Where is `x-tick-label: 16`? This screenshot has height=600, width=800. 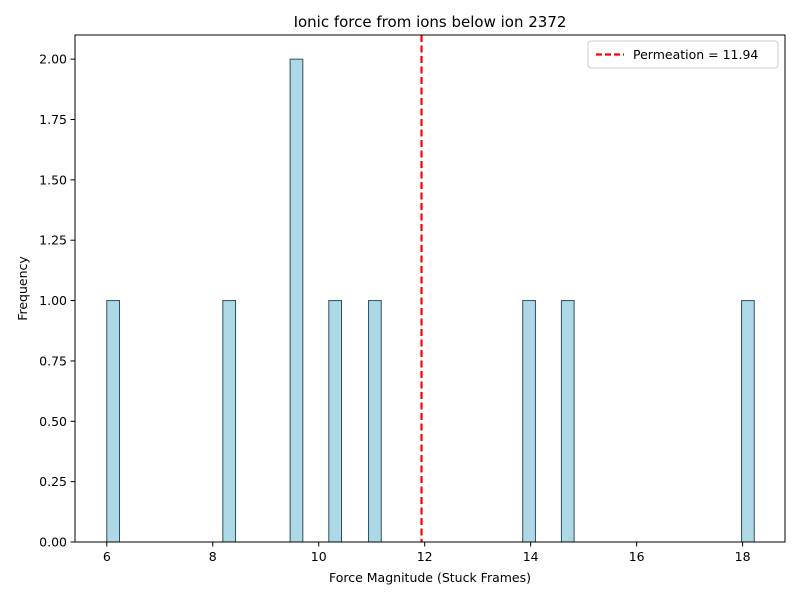 x-tick-label: 16 is located at coordinates (637, 556).